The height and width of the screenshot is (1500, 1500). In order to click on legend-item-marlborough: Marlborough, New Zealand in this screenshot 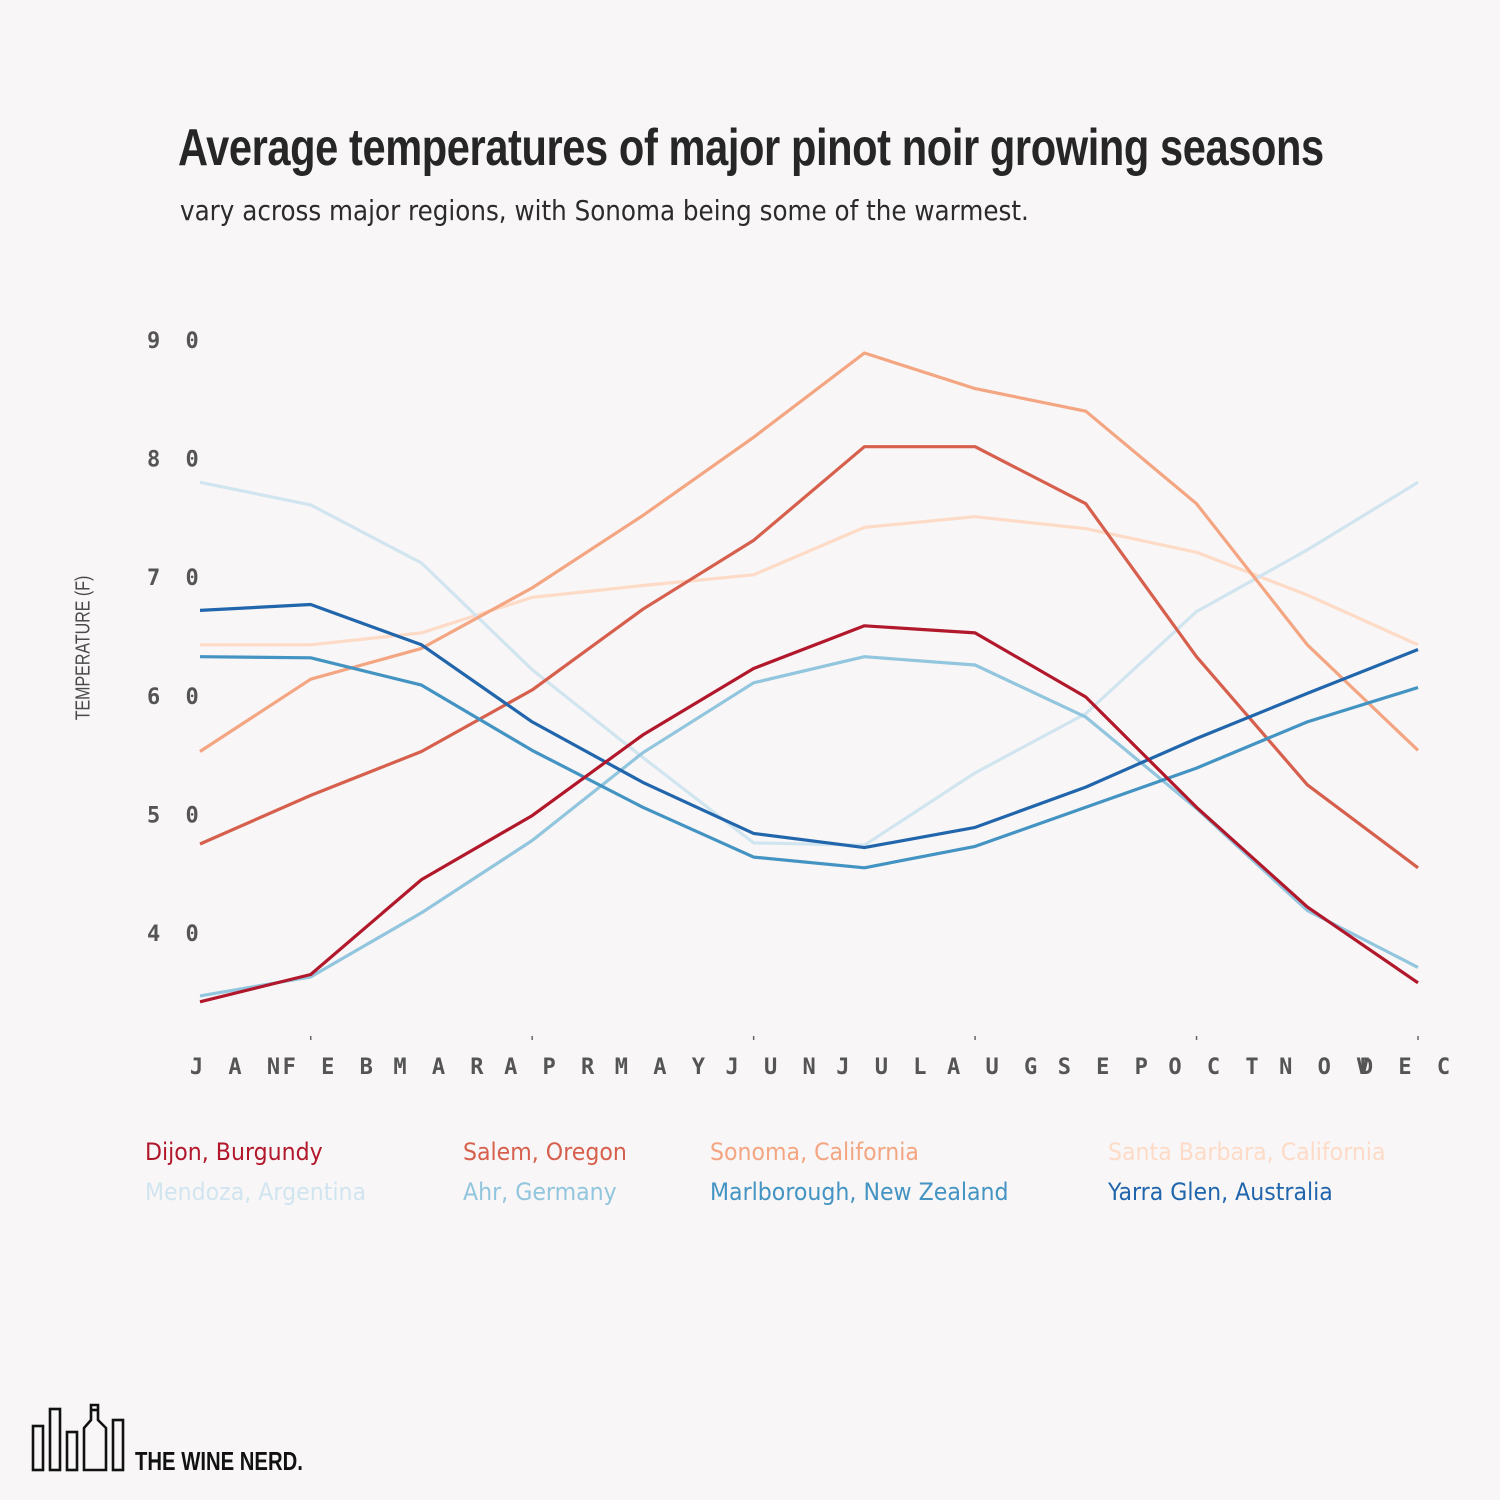, I will do `click(859, 1192)`.